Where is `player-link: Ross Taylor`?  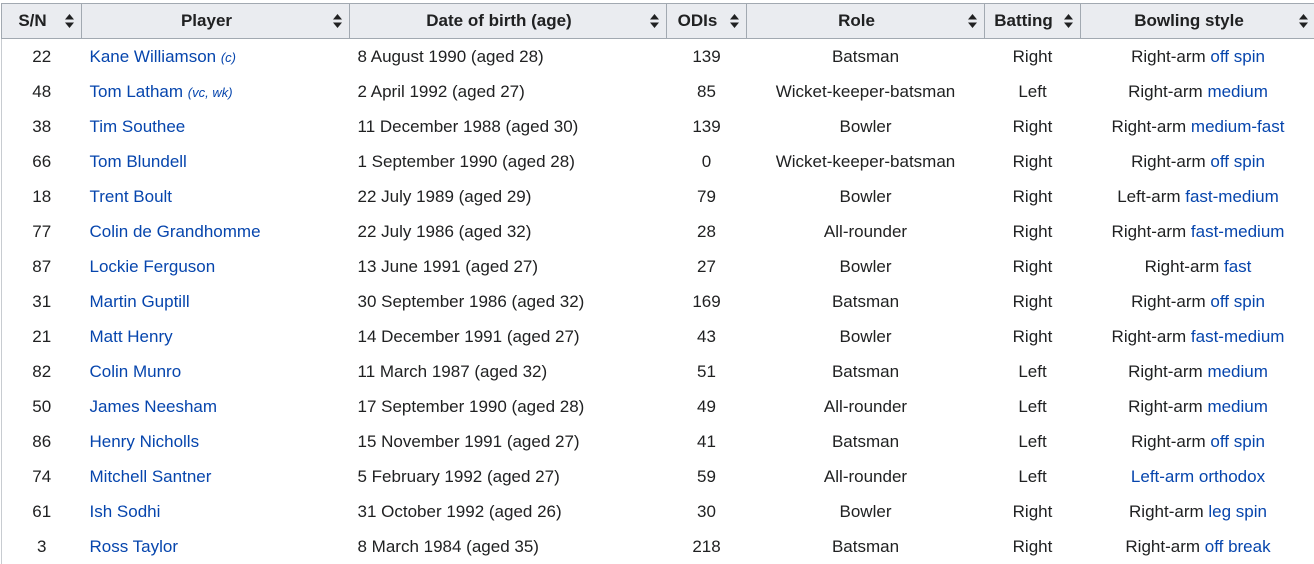
player-link: Ross Taylor is located at coordinates (134, 546).